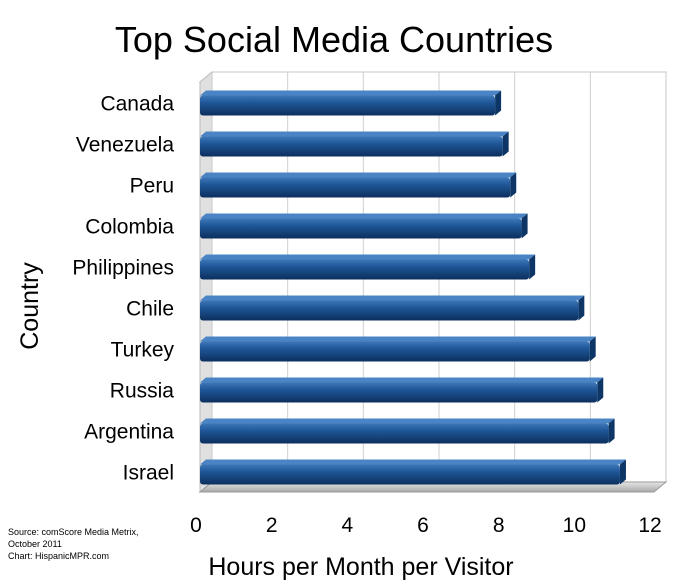  Describe the element at coordinates (142, 391) in the screenshot. I see `category-label: Russia` at that location.